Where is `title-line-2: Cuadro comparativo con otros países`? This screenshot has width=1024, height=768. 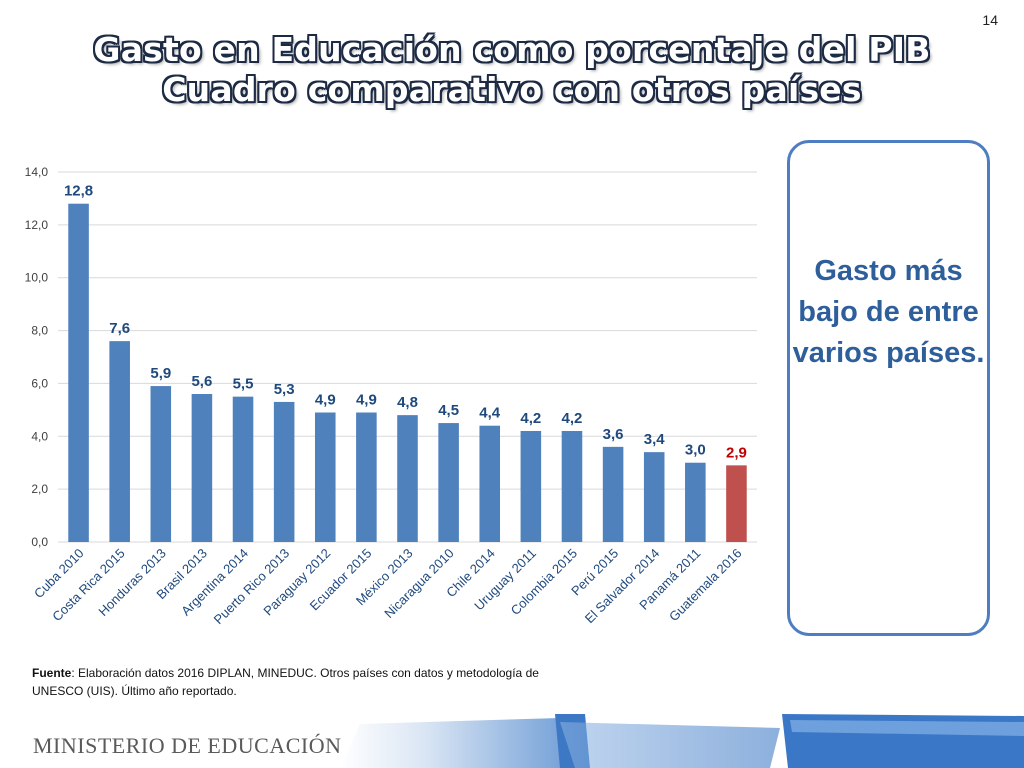
title-line-2: Cuadro comparativo con otros países is located at coordinates (512, 89).